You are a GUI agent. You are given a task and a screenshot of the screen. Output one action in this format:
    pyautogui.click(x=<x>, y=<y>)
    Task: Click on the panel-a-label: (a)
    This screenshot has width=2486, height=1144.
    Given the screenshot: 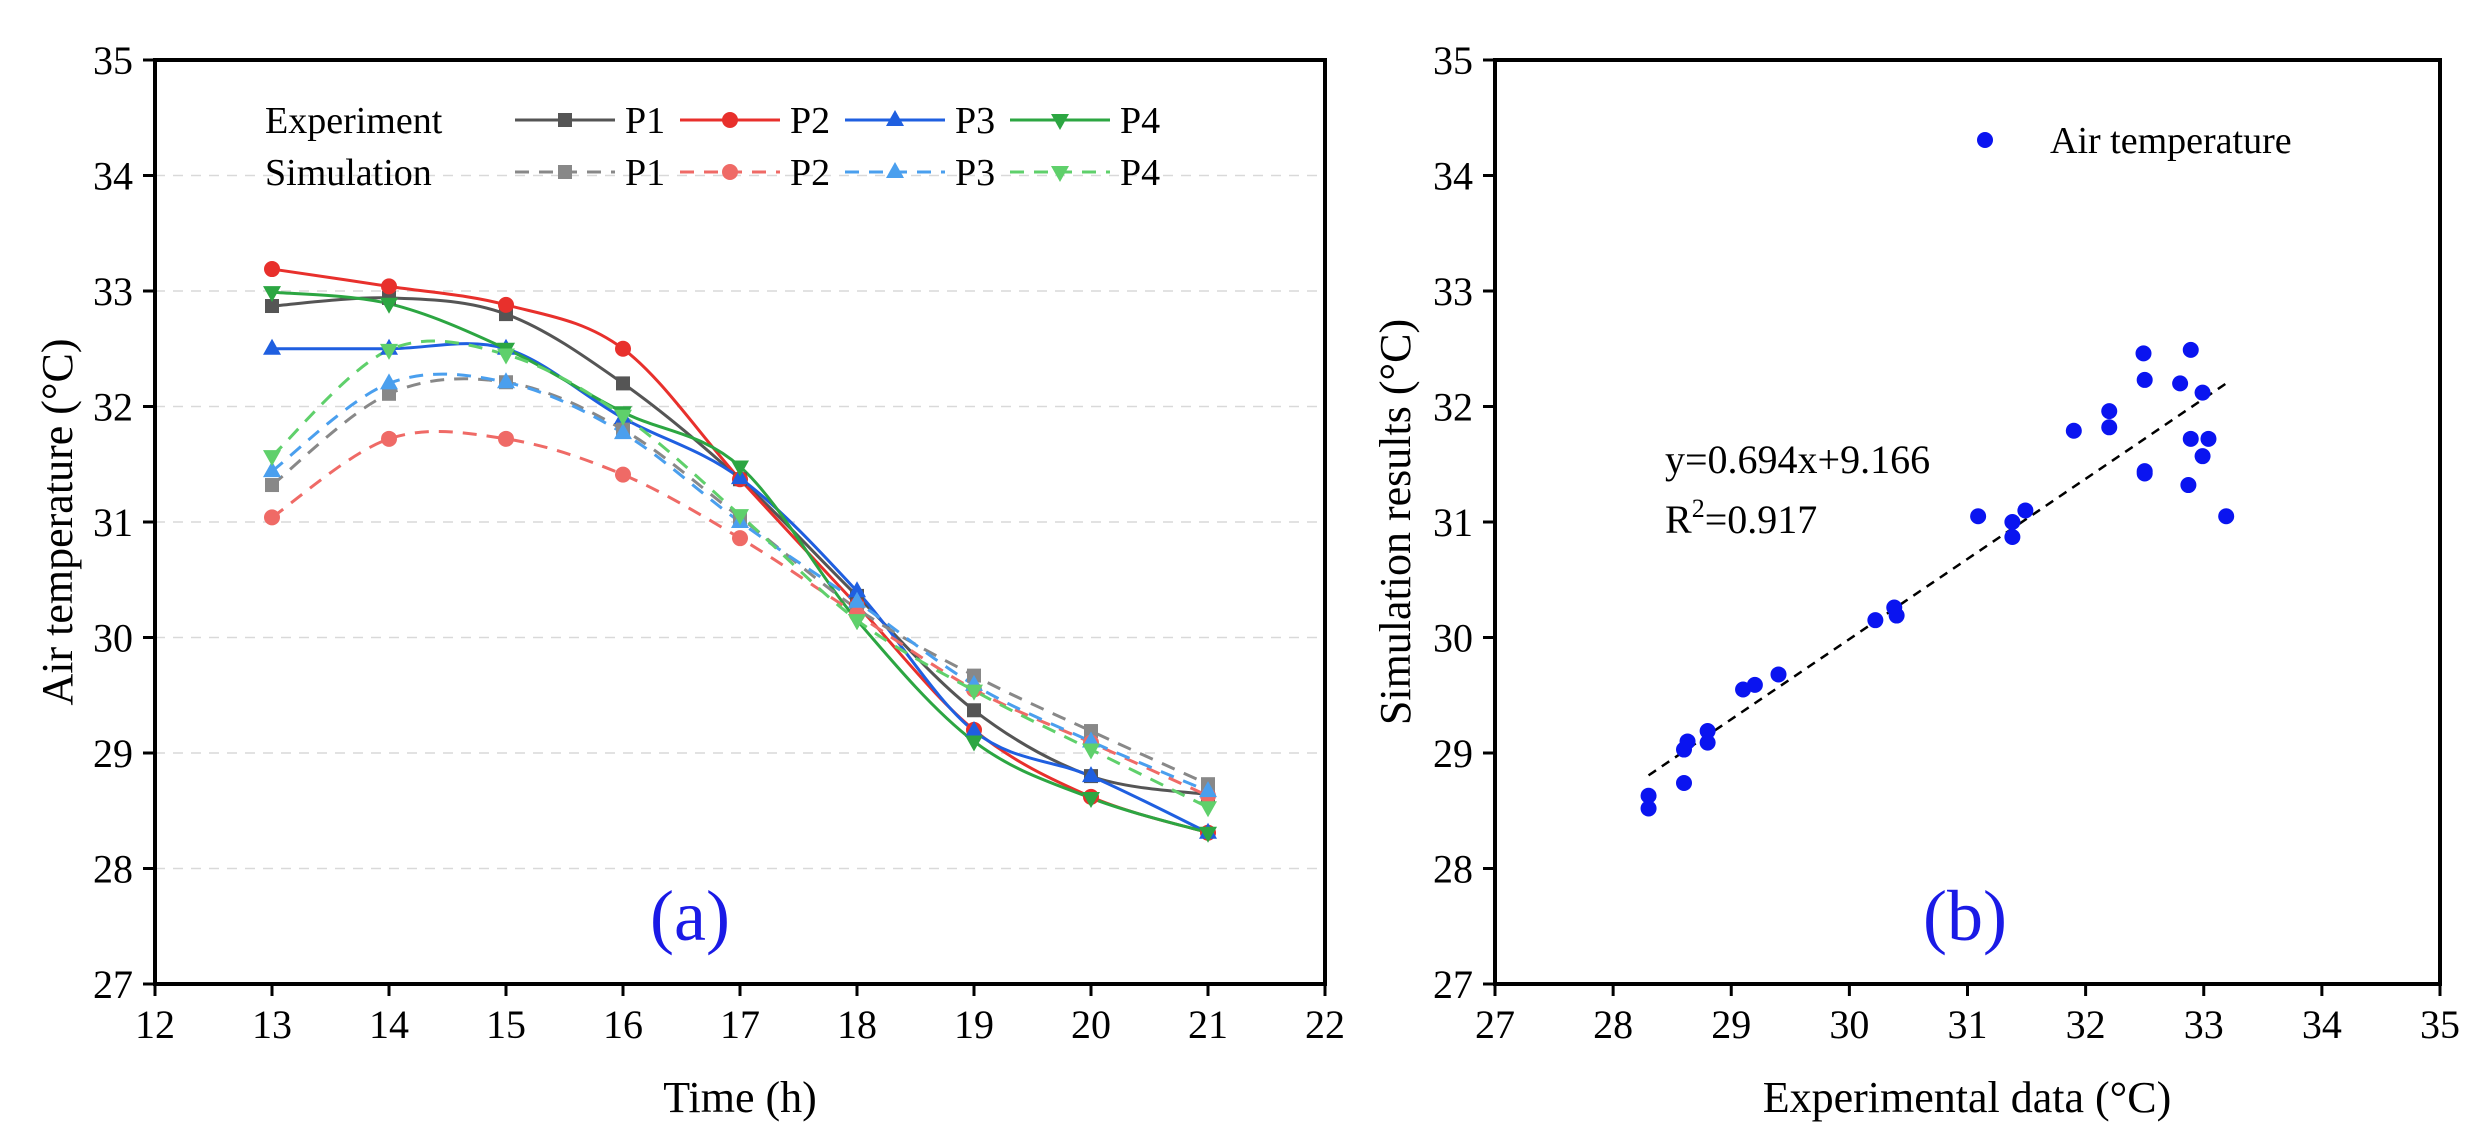 What is the action you would take?
    pyautogui.click(x=690, y=916)
    